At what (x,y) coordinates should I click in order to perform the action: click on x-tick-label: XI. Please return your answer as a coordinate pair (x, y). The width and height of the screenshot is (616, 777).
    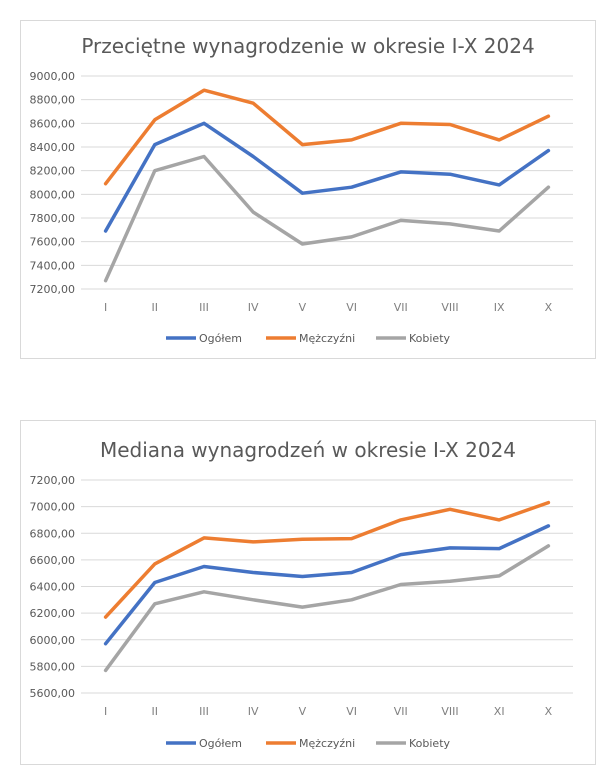
    Looking at the image, I should click on (499, 711).